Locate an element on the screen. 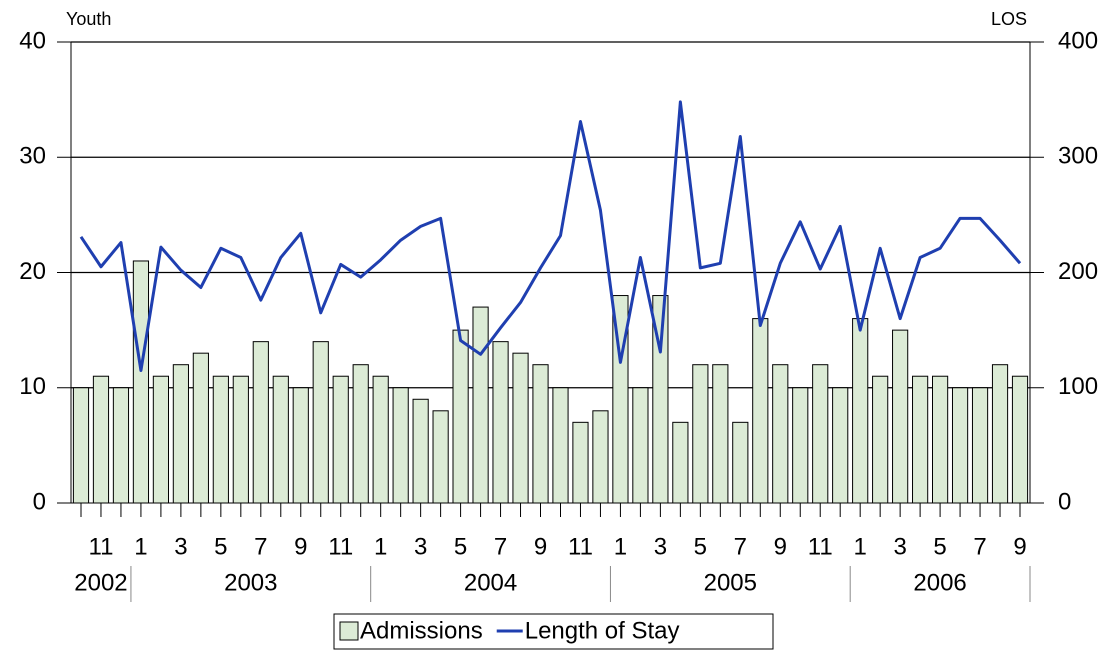  y2-axis-label: LOS is located at coordinates (1009, 19).